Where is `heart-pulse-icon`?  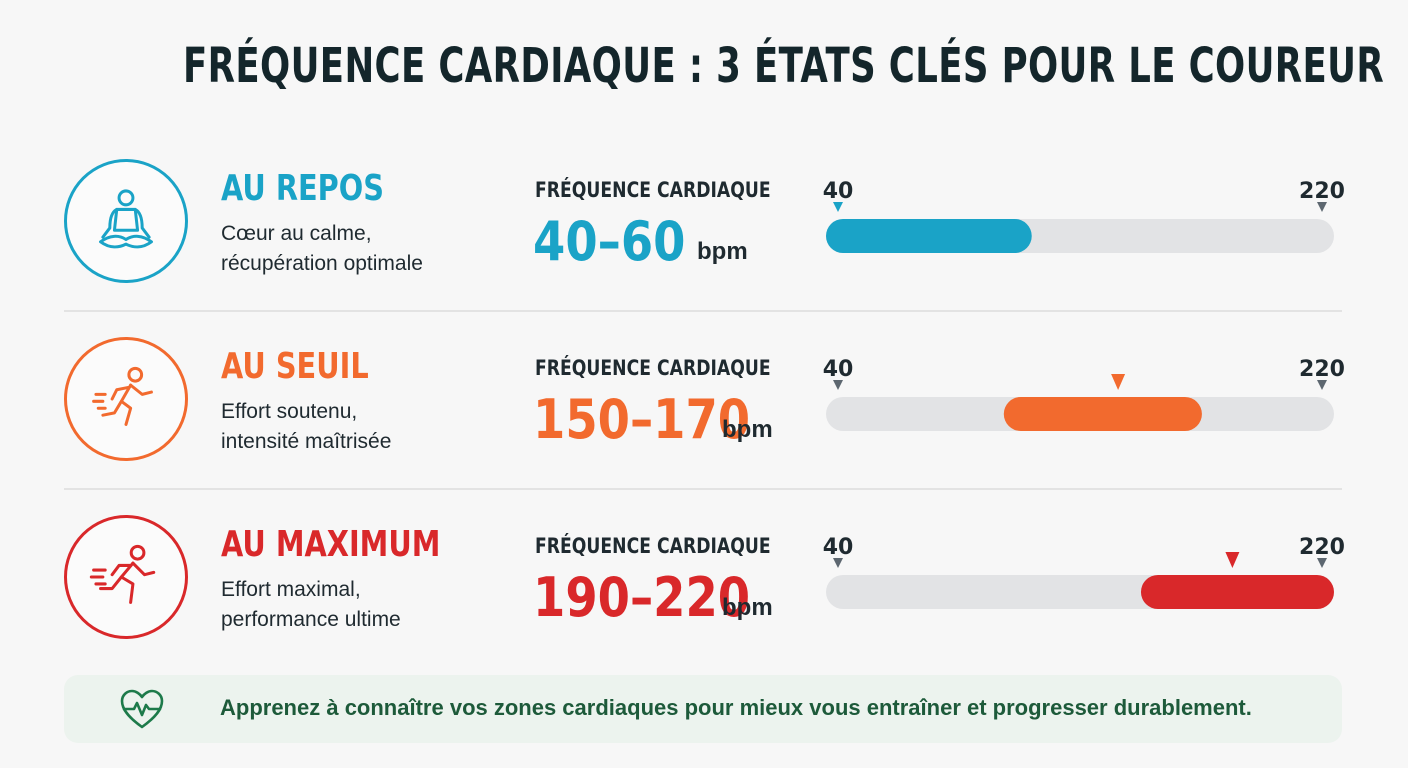 heart-pulse-icon is located at coordinates (142, 709).